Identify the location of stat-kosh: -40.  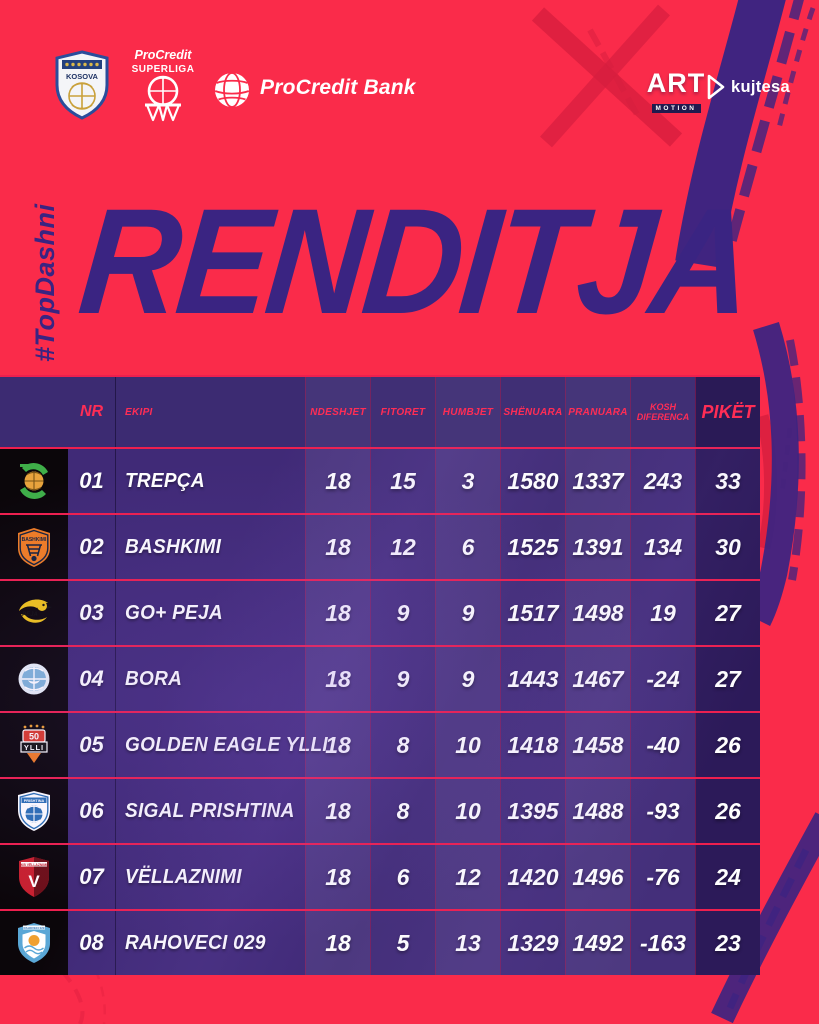
(662, 745).